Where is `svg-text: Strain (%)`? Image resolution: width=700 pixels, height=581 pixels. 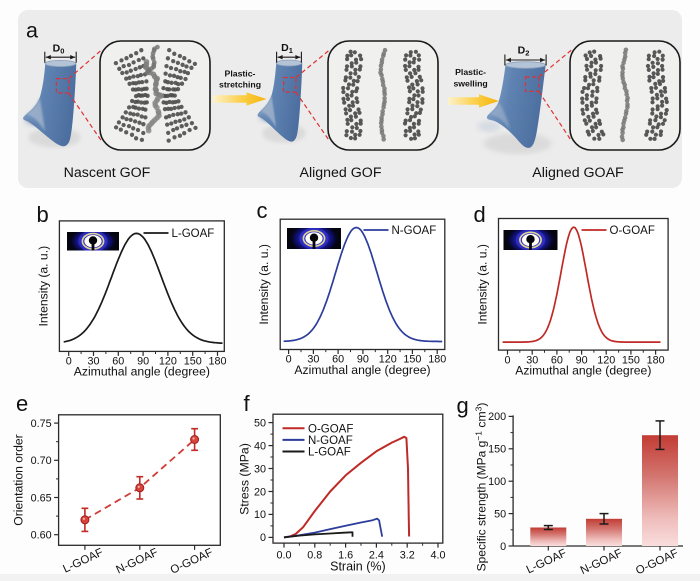
svg-text: Strain (%) is located at coordinates (358, 567).